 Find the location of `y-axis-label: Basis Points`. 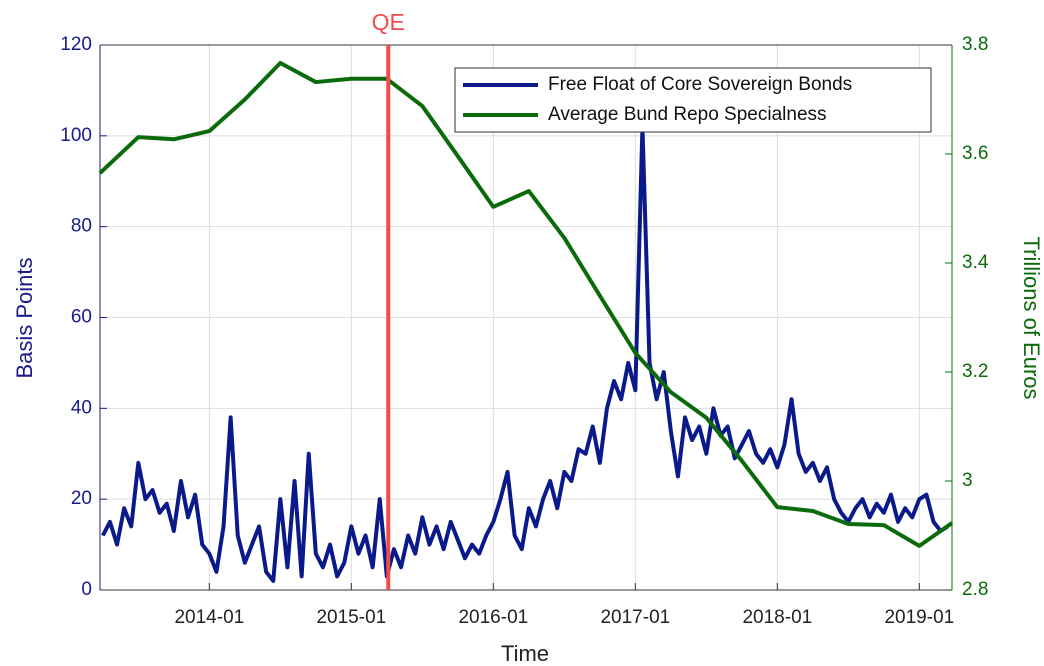

y-axis-label: Basis Points is located at coordinates (24, 317).